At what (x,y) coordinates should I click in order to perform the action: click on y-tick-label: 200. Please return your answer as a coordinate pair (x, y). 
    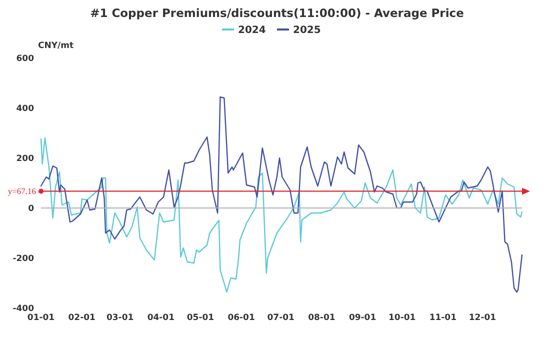
    Looking at the image, I should click on (25, 159).